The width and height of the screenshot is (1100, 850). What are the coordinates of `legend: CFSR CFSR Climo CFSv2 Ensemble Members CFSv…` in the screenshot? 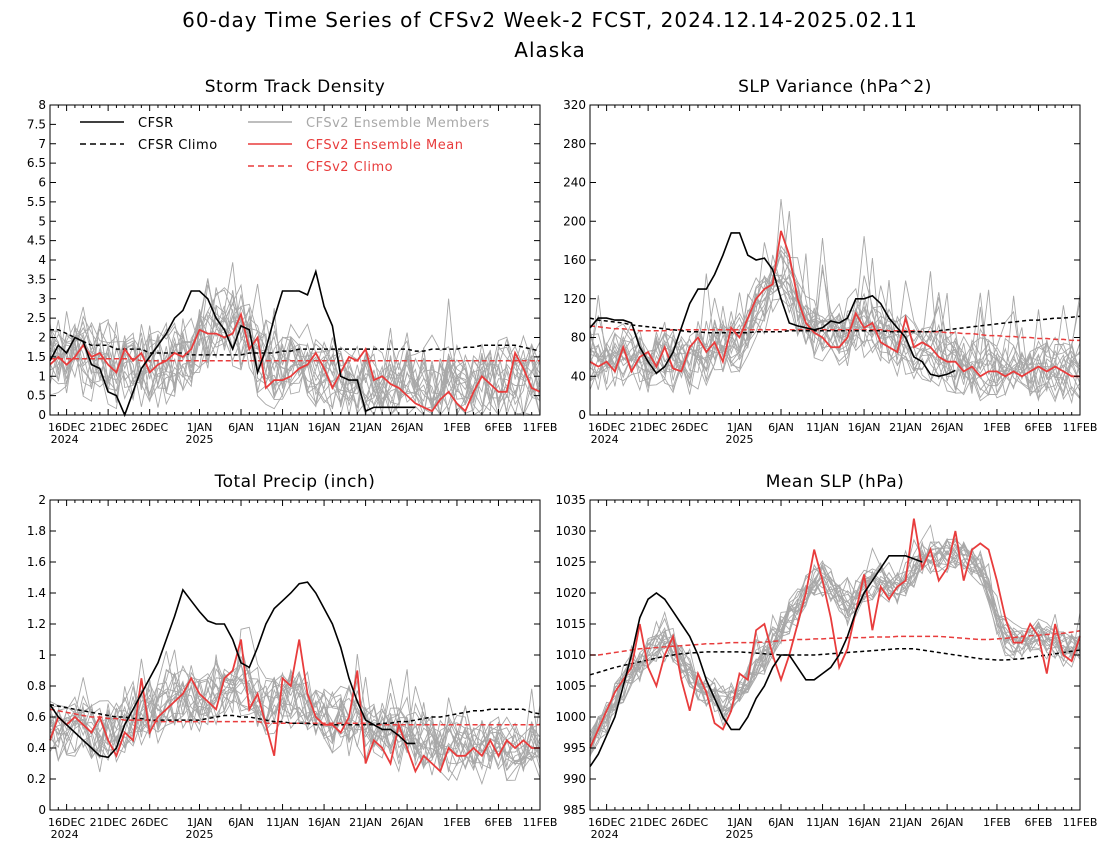 It's located at (285, 145).